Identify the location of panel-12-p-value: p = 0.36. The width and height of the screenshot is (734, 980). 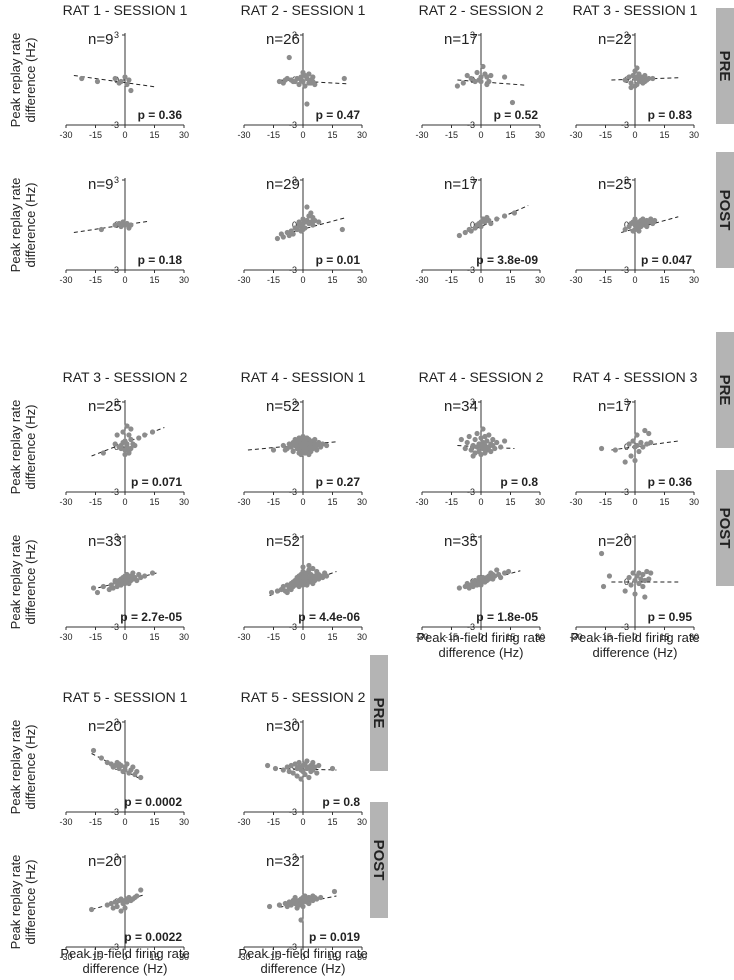
(670, 482).